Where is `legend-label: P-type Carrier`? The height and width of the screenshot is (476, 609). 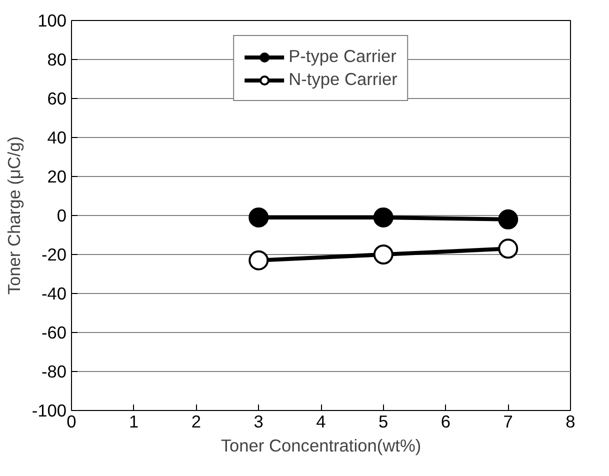
legend-label: P-type Carrier is located at coordinates (342, 56).